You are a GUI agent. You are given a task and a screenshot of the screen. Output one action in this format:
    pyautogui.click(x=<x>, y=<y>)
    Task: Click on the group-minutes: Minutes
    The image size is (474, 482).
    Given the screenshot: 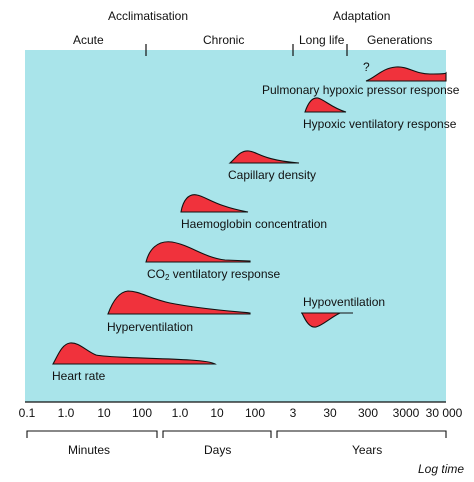 What is the action you would take?
    pyautogui.click(x=89, y=450)
    